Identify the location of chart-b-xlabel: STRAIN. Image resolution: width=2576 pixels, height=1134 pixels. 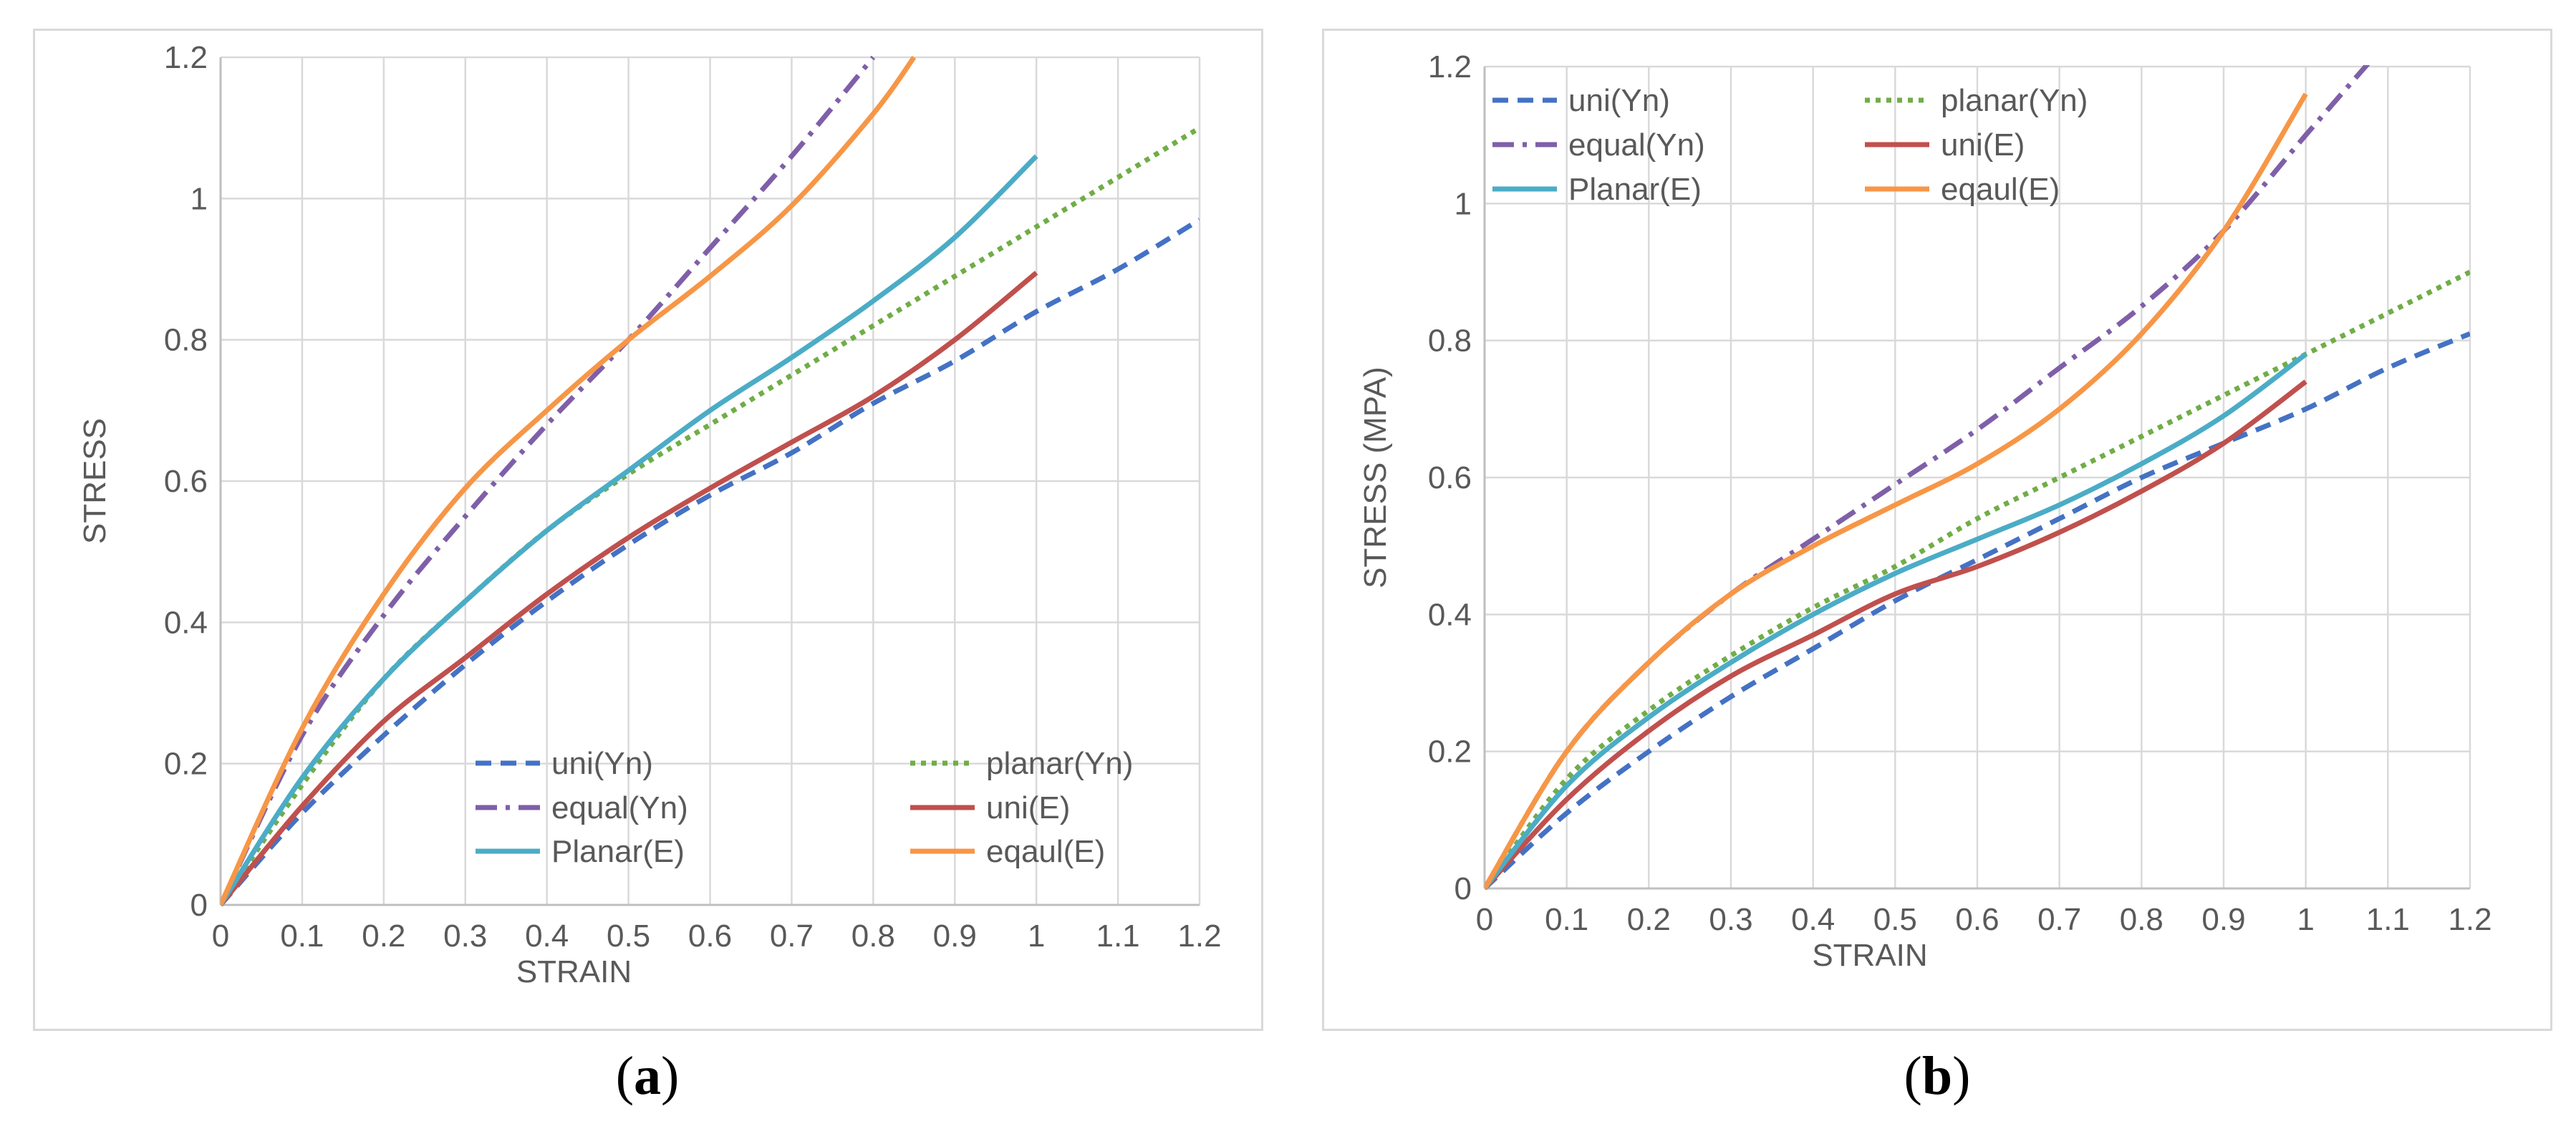
(1869, 955).